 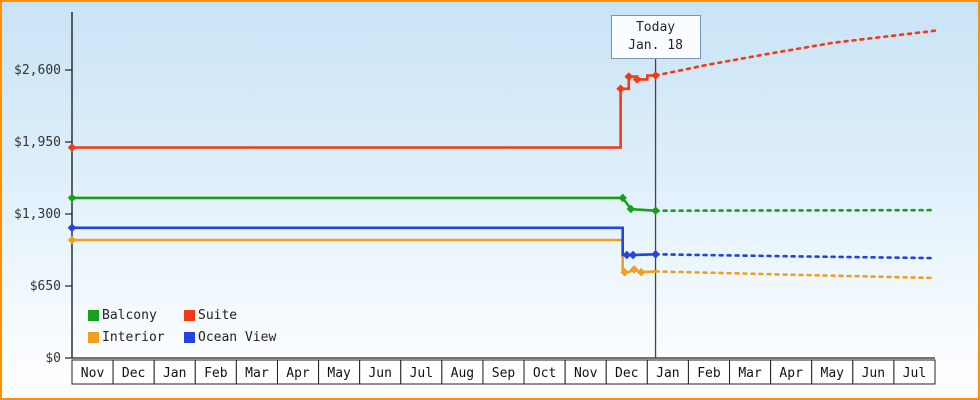 What do you see at coordinates (45, 286) in the screenshot?
I see `y-tick-label: $650` at bounding box center [45, 286].